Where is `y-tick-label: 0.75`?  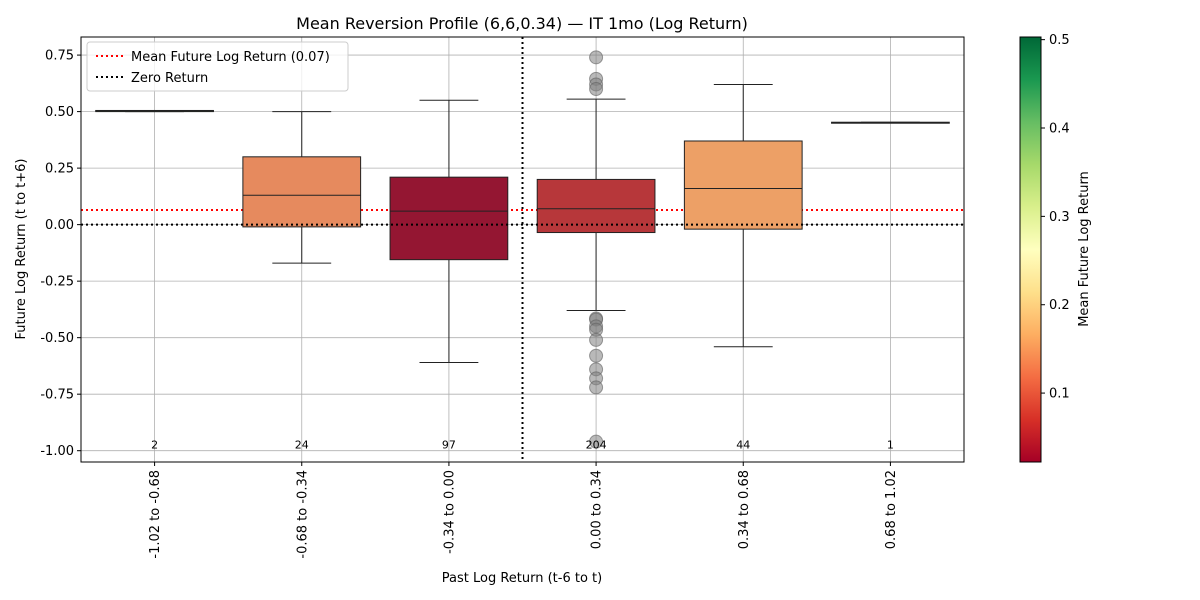 y-tick-label: 0.75 is located at coordinates (59, 56).